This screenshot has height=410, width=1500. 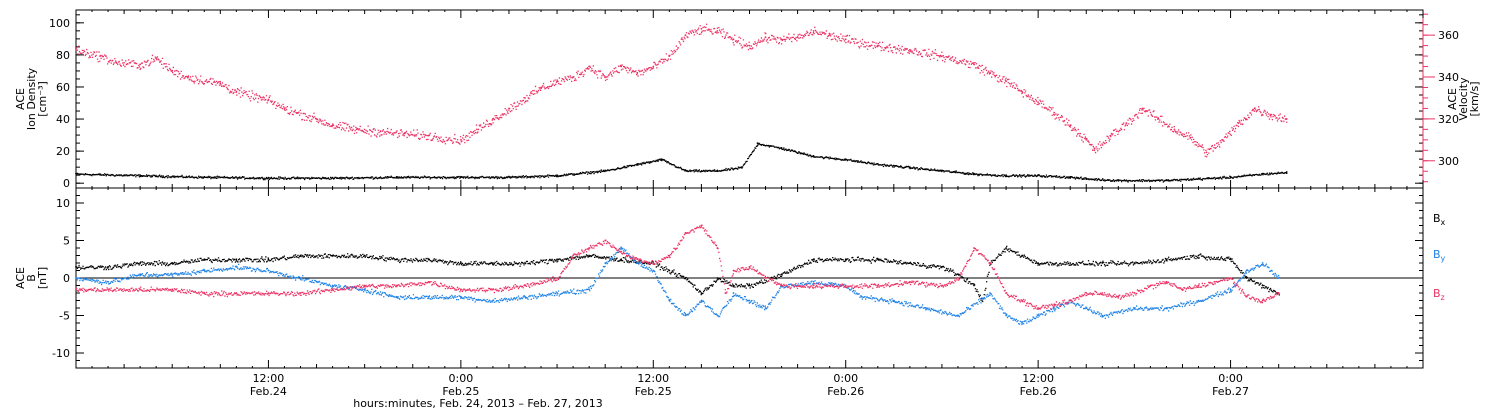 I want to click on velocity-y-axis: 300 320 340 360, so click(x=1440, y=99).